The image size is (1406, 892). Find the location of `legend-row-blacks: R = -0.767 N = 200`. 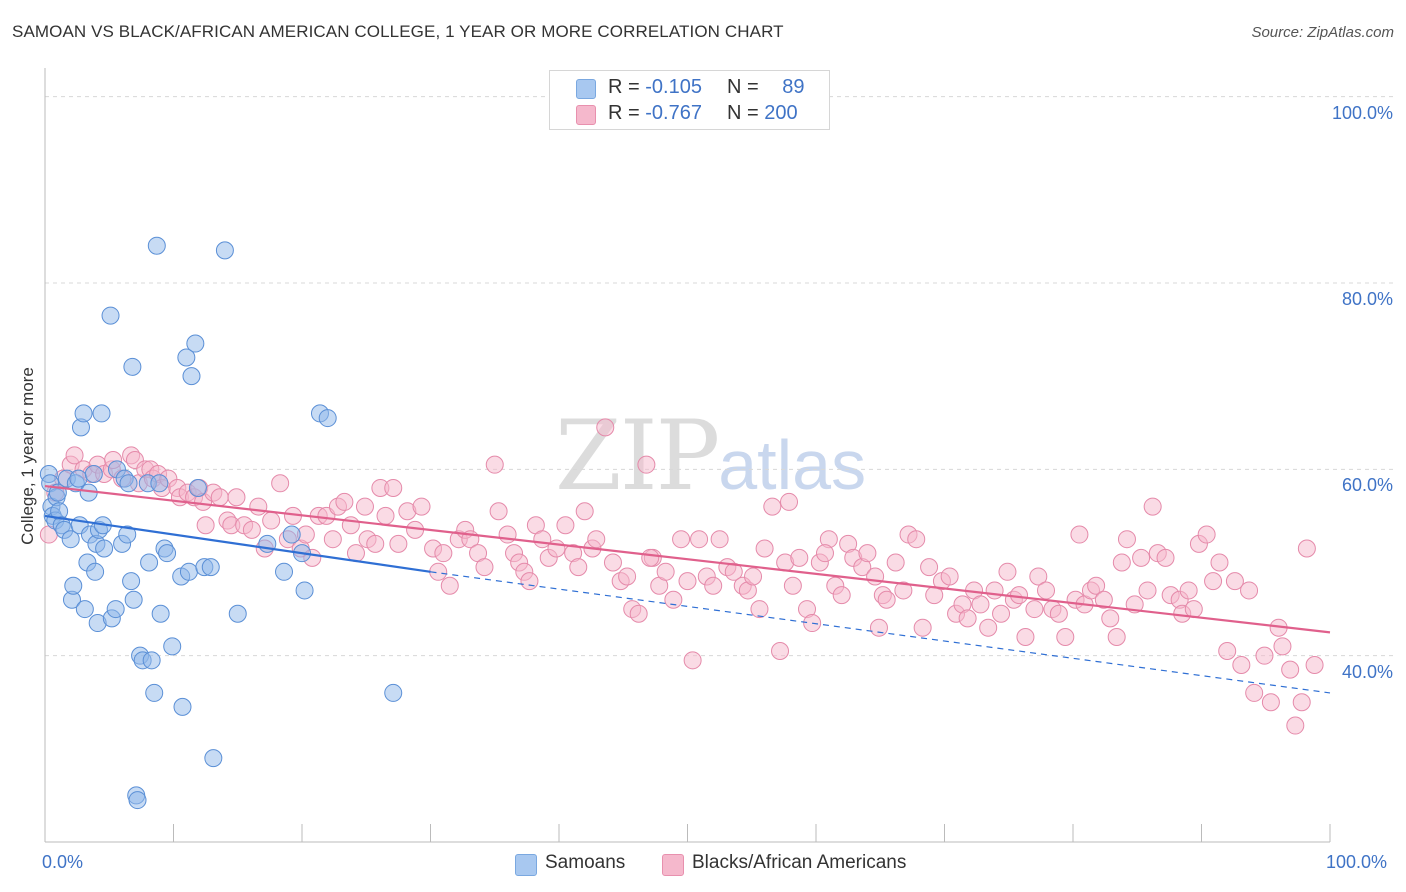

legend-row-blacks: R = -0.767 N = 200 is located at coordinates (689, 113).